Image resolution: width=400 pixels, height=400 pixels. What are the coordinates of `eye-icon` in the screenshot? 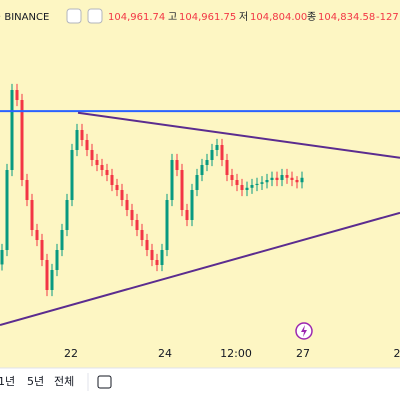 It's located at (74, 16).